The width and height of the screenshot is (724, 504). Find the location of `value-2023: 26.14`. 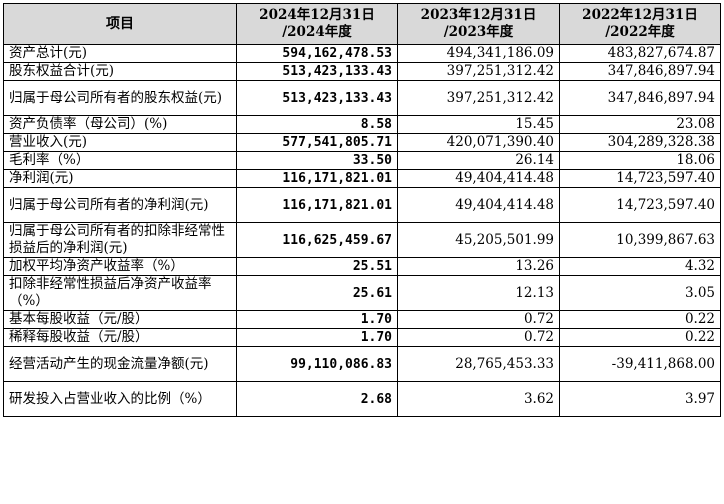

value-2023: 26.14 is located at coordinates (478, 160).